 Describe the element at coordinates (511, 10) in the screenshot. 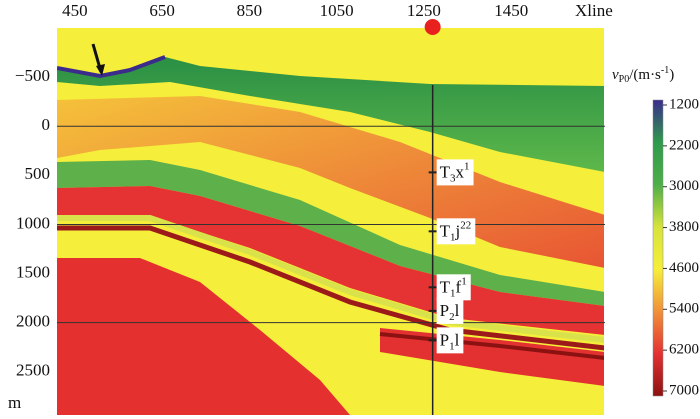

I see `x-tick-label: 1450` at that location.